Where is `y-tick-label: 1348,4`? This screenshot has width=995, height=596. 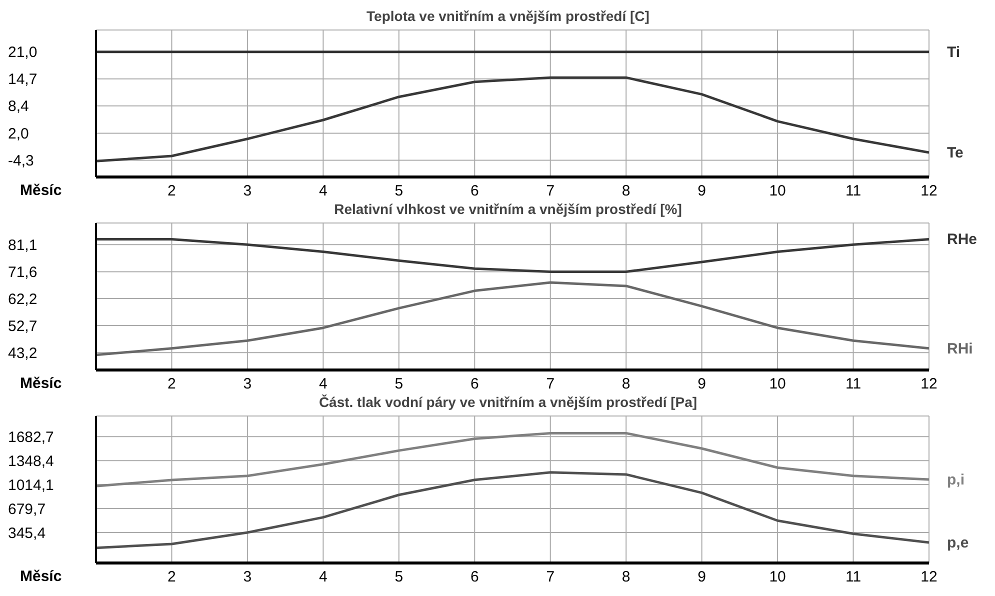 y-tick-label: 1348,4 is located at coordinates (31, 461).